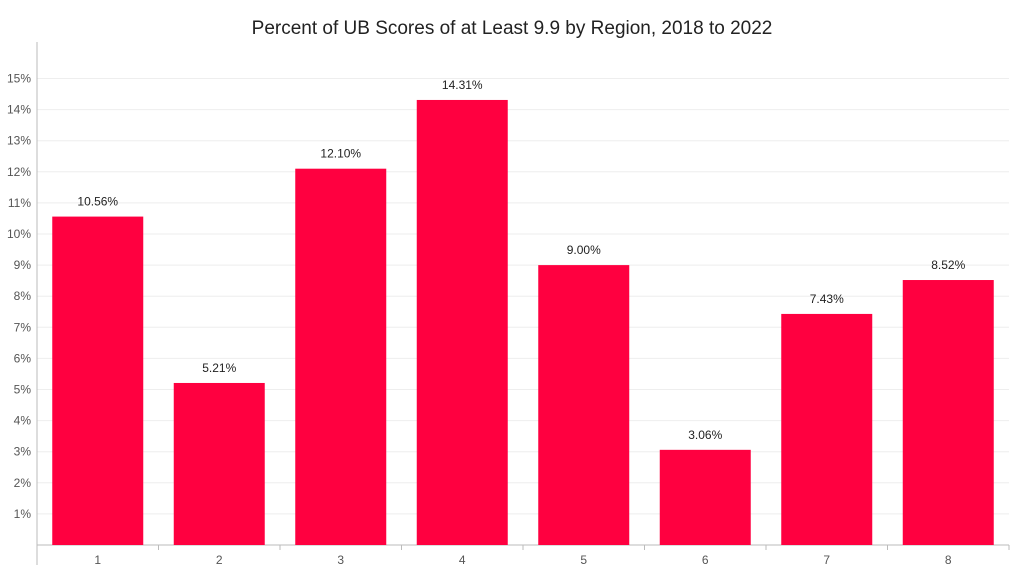 Image resolution: width=1024 pixels, height=575 pixels. I want to click on y-tick-label: 6%, so click(23, 358).